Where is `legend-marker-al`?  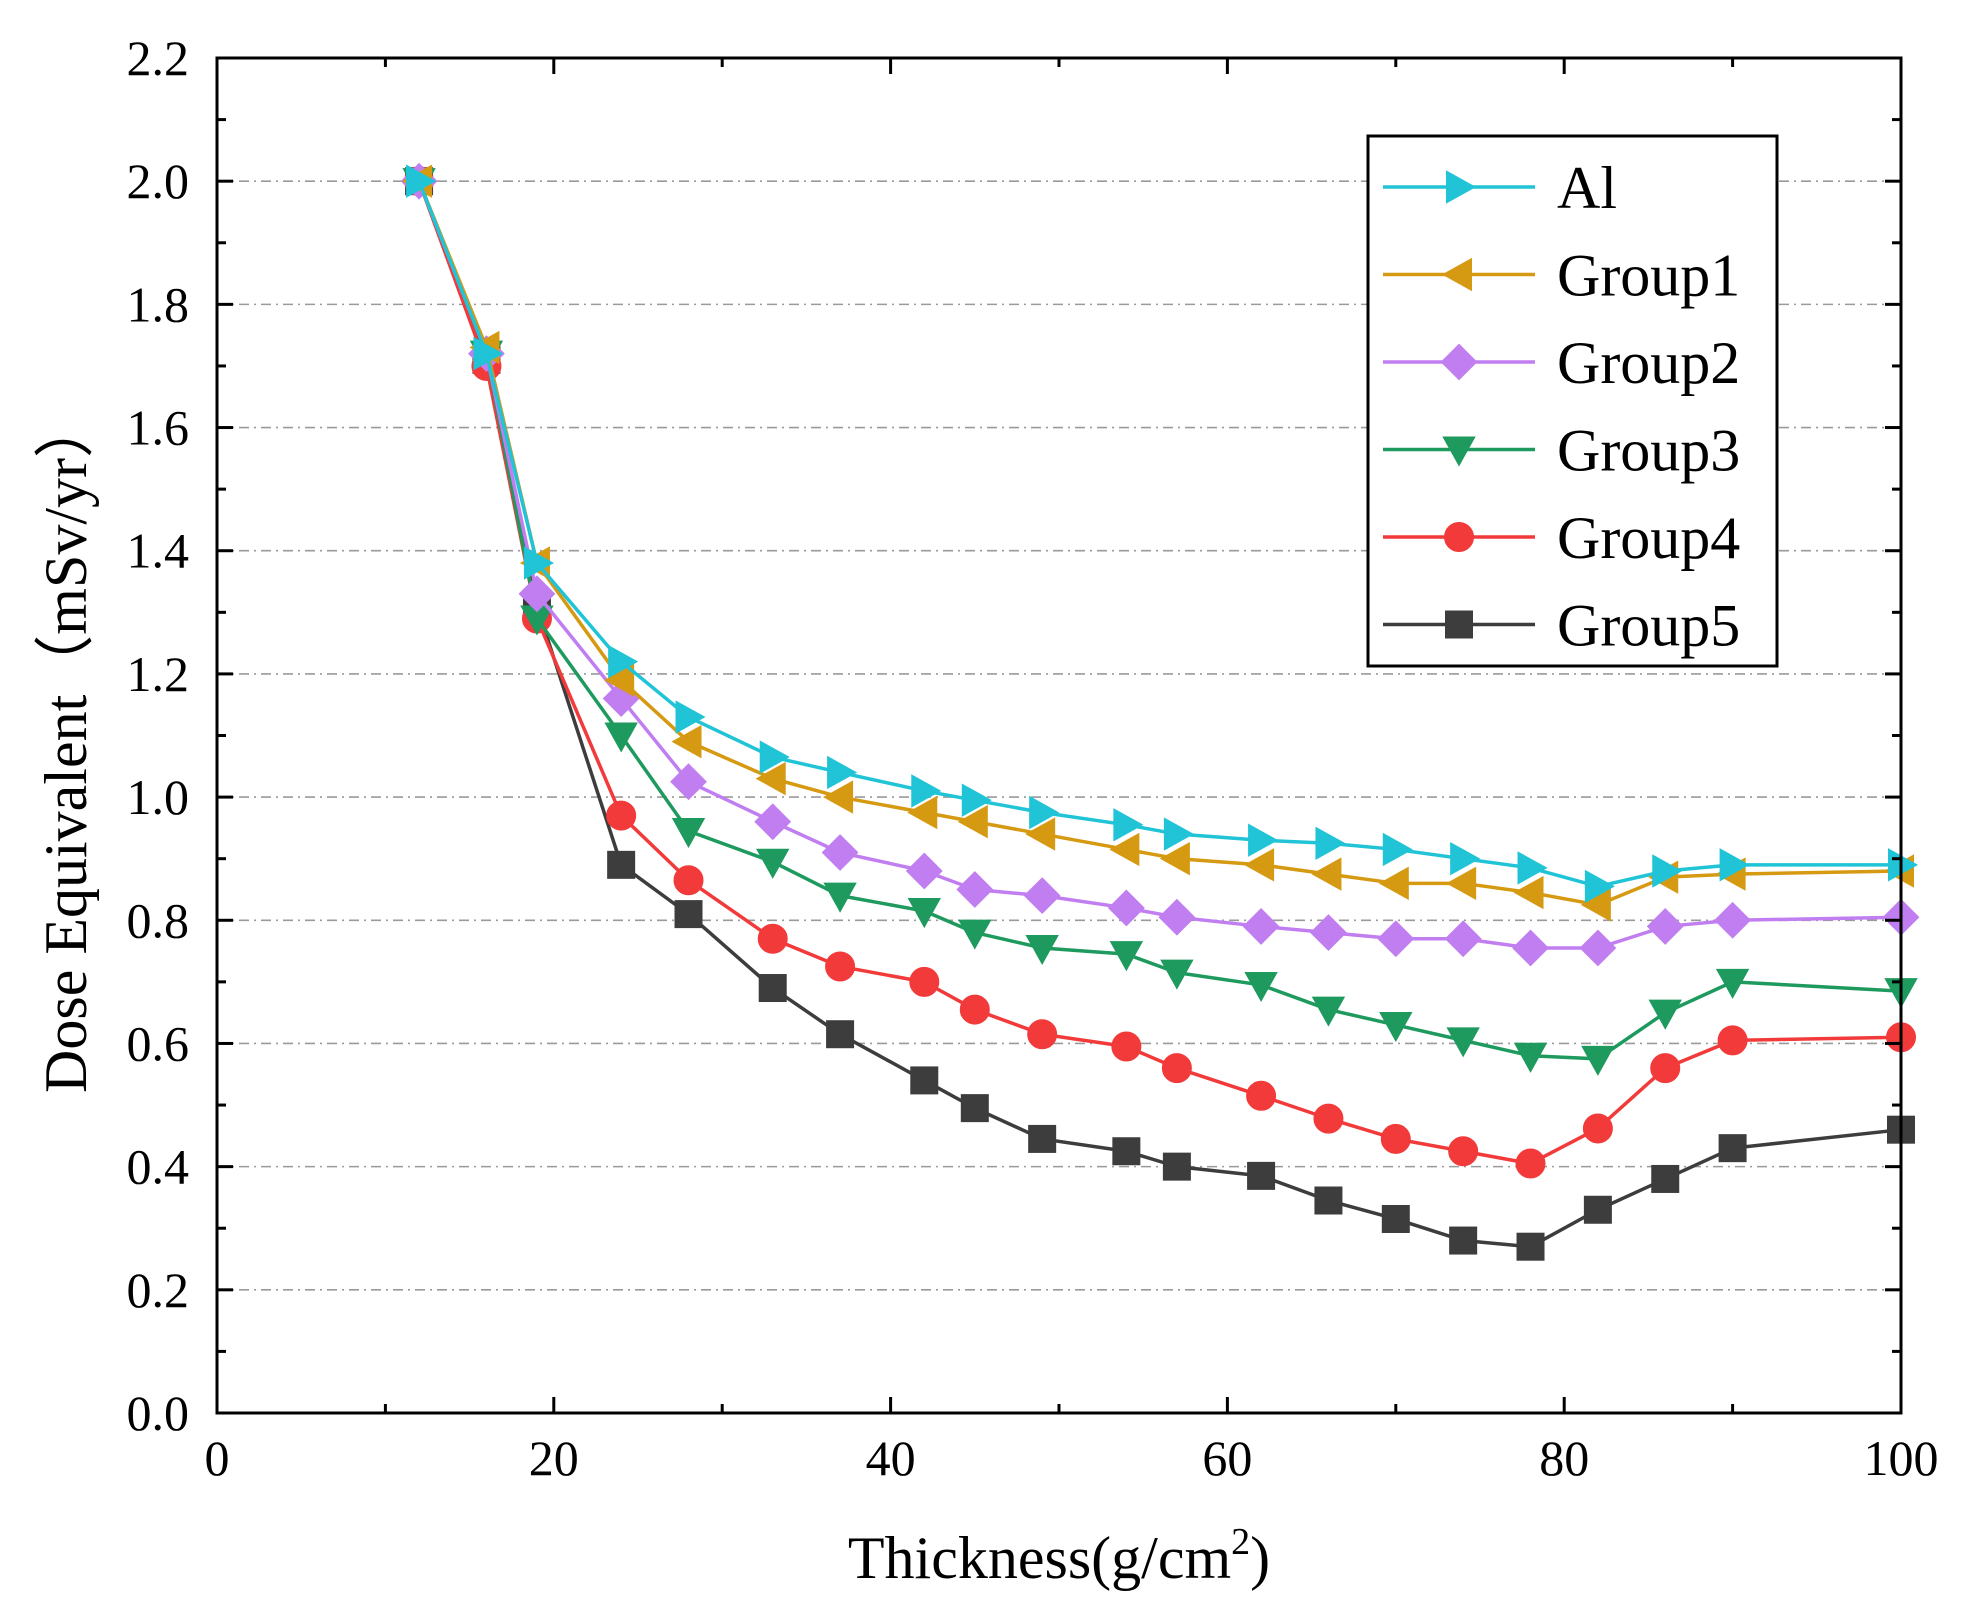
legend-marker-al is located at coordinates (1461, 187).